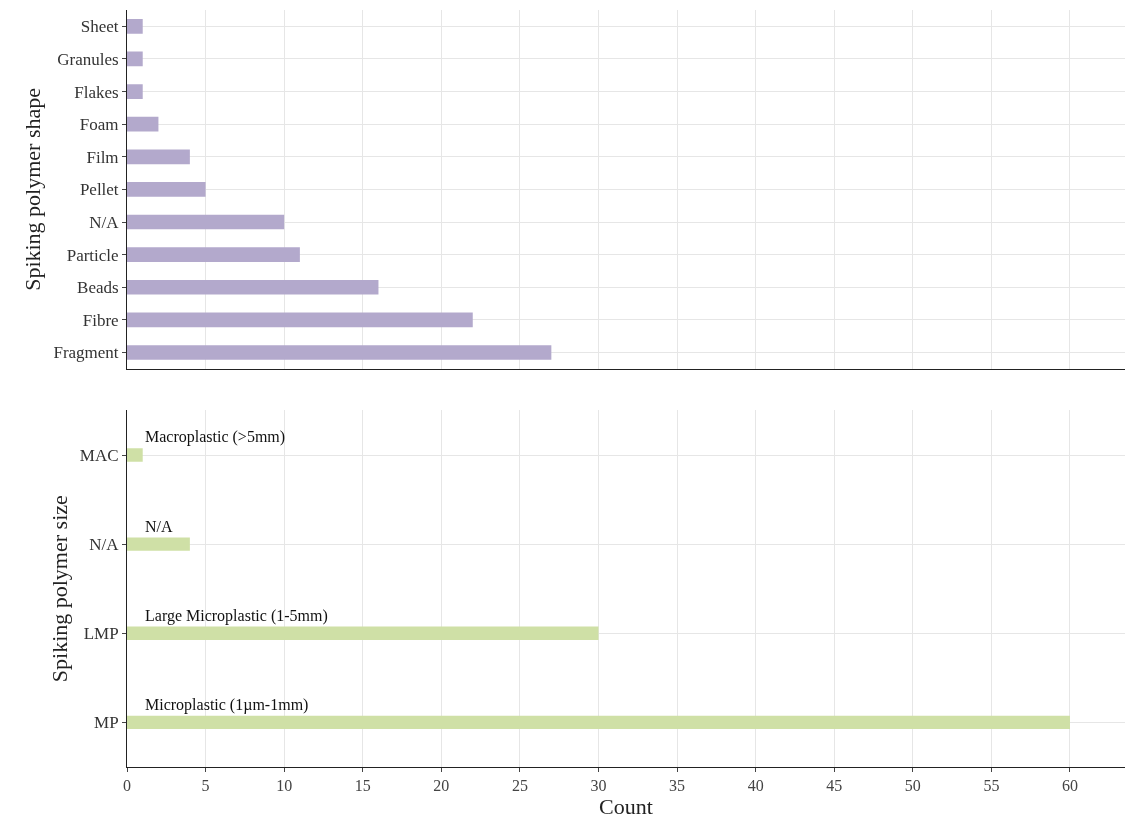 This screenshot has height=822, width=1125. Describe the element at coordinates (755, 786) in the screenshot. I see `x-tick-label: 40` at that location.